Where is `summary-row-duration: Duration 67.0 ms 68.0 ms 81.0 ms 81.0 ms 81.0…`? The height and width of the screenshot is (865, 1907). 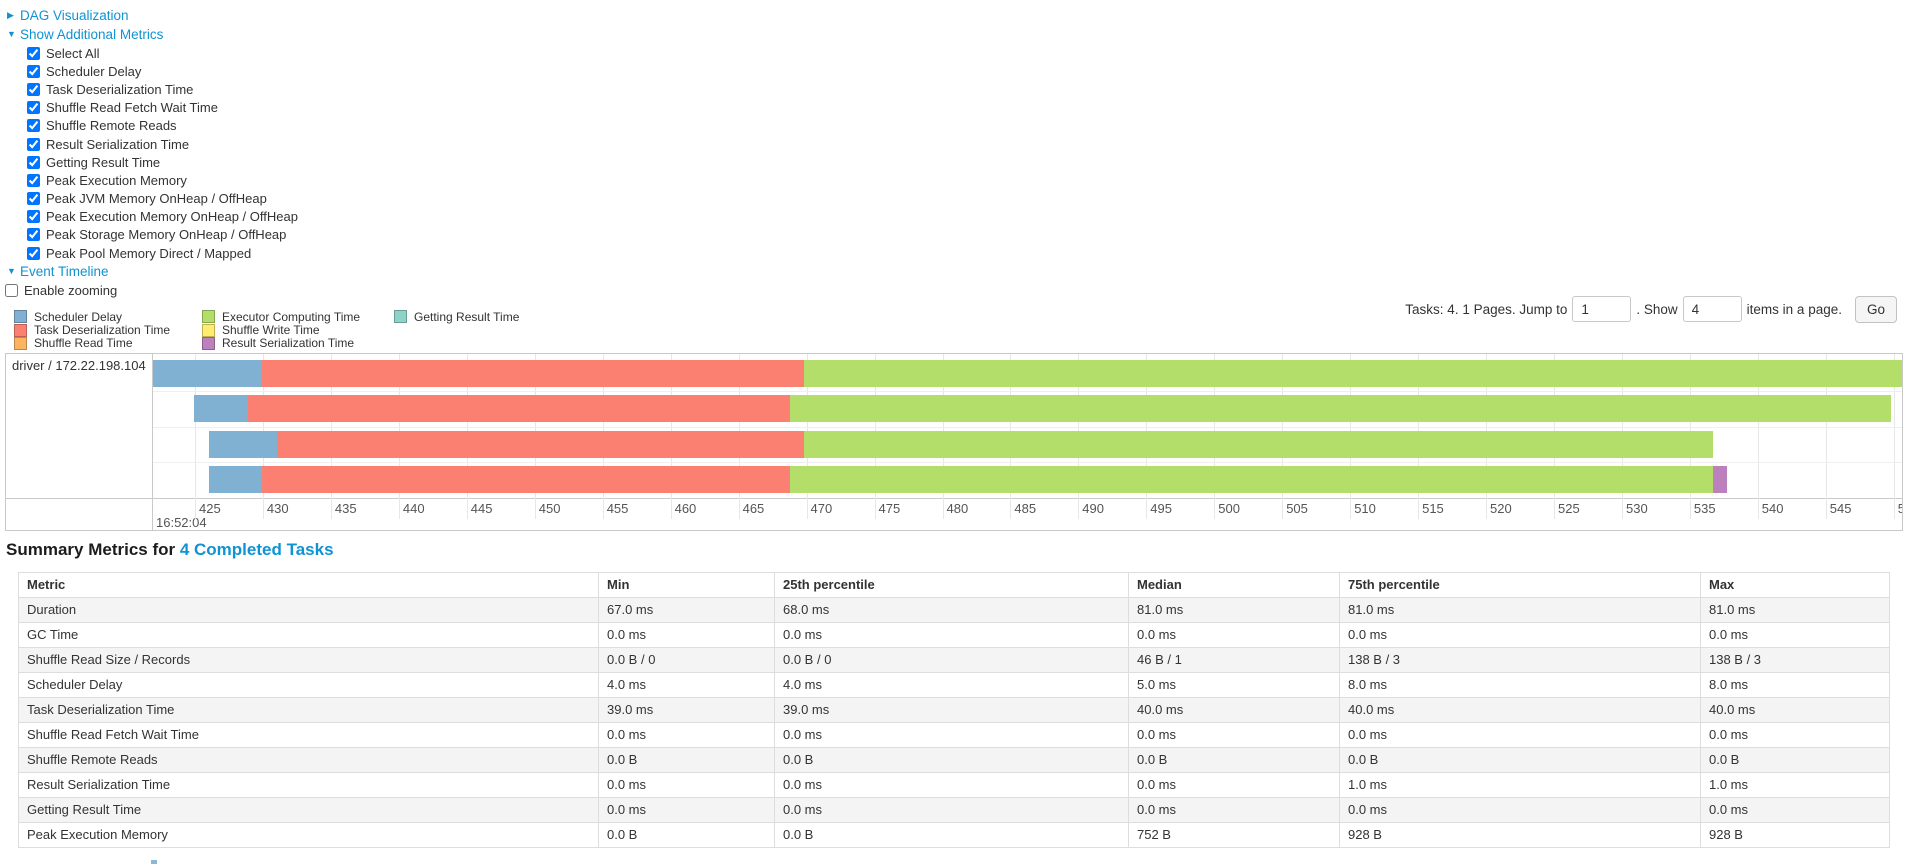
summary-row-duration: Duration 67.0 ms 68.0 ms 81.0 ms 81.0 ms 81.0… is located at coordinates (954, 610).